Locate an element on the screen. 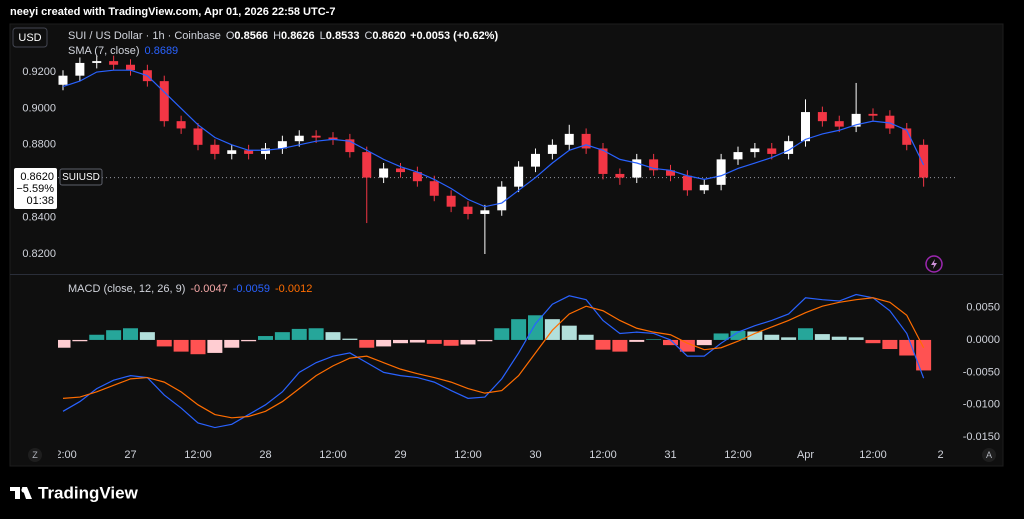 This screenshot has height=519, width=1024. y-tick-label: 0.8400 is located at coordinates (39, 218).